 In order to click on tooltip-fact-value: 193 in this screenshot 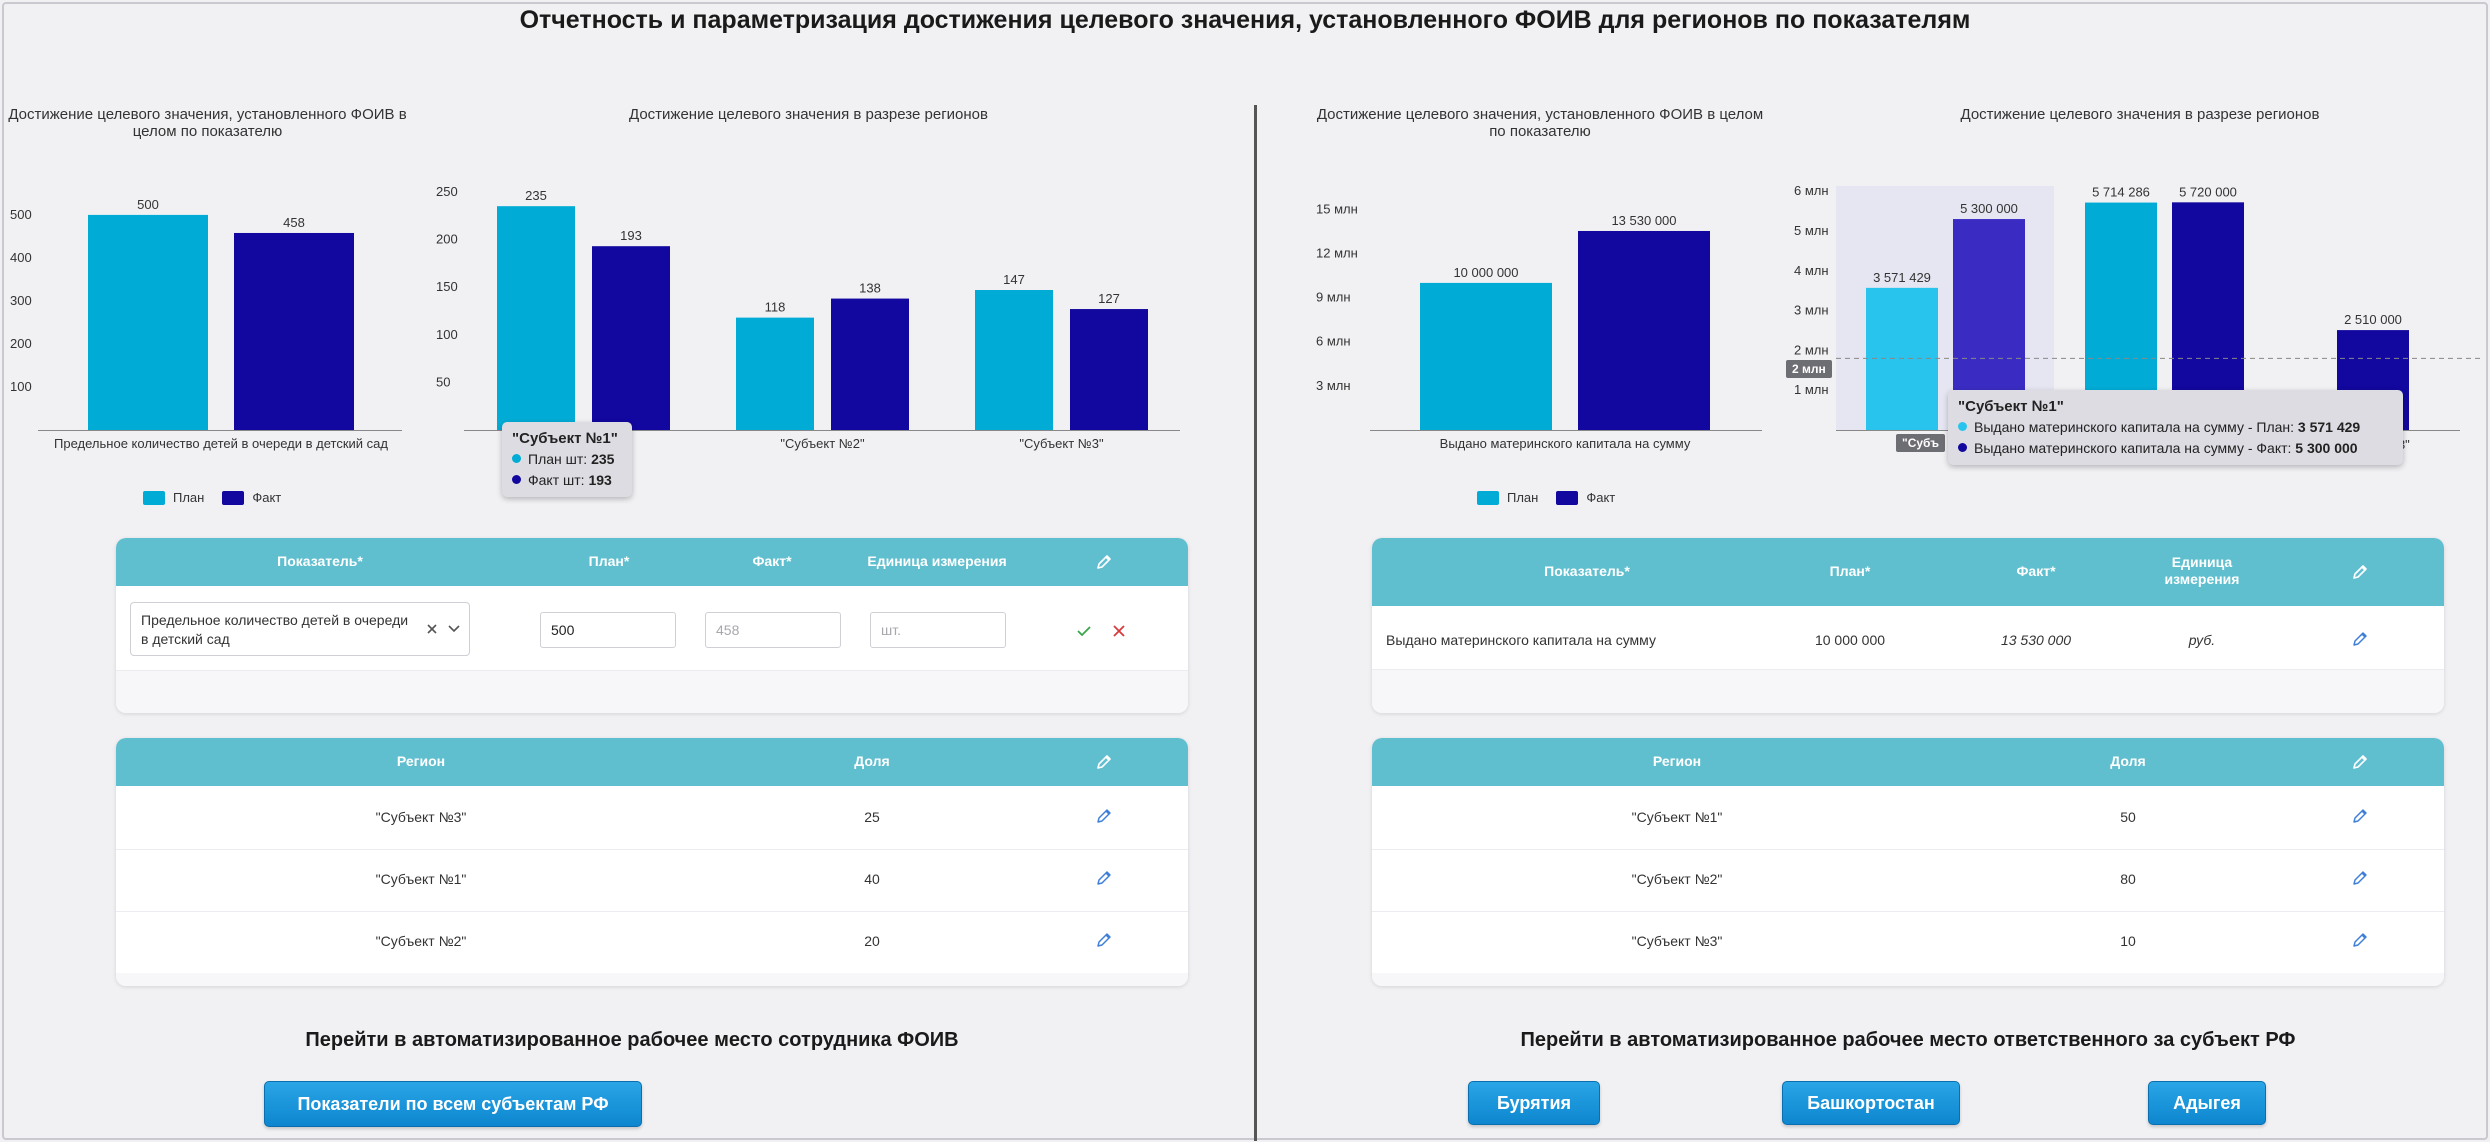, I will do `click(600, 480)`.